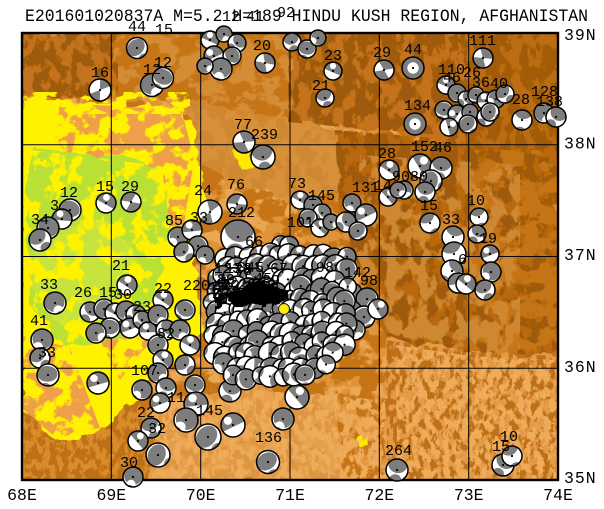 This screenshot has width=604, height=509. I want to click on svg-text: 134, so click(417, 106).